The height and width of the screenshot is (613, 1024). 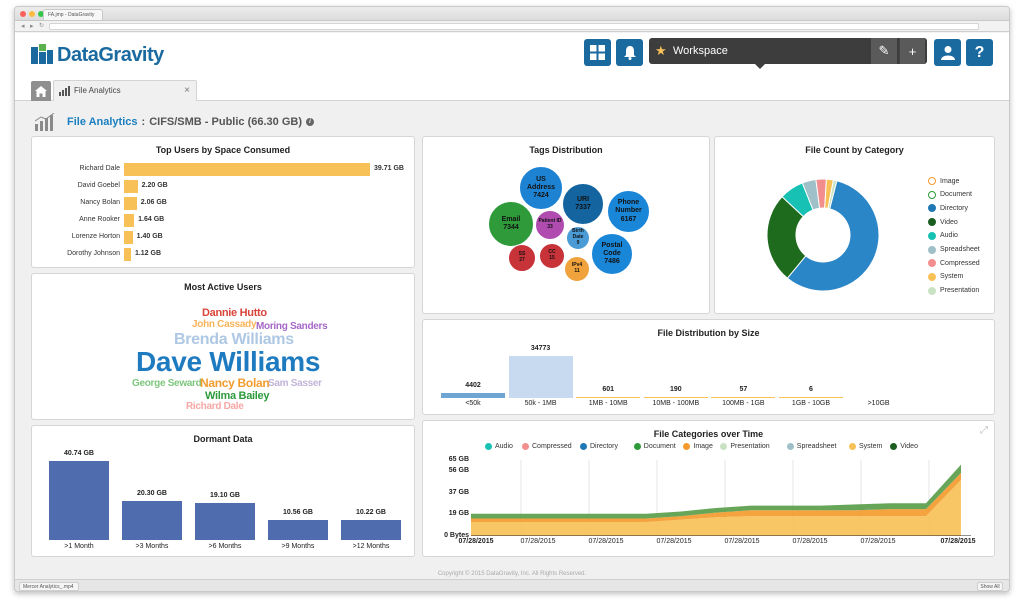 I want to click on active-user-word: John Cassady, so click(x=224, y=324).